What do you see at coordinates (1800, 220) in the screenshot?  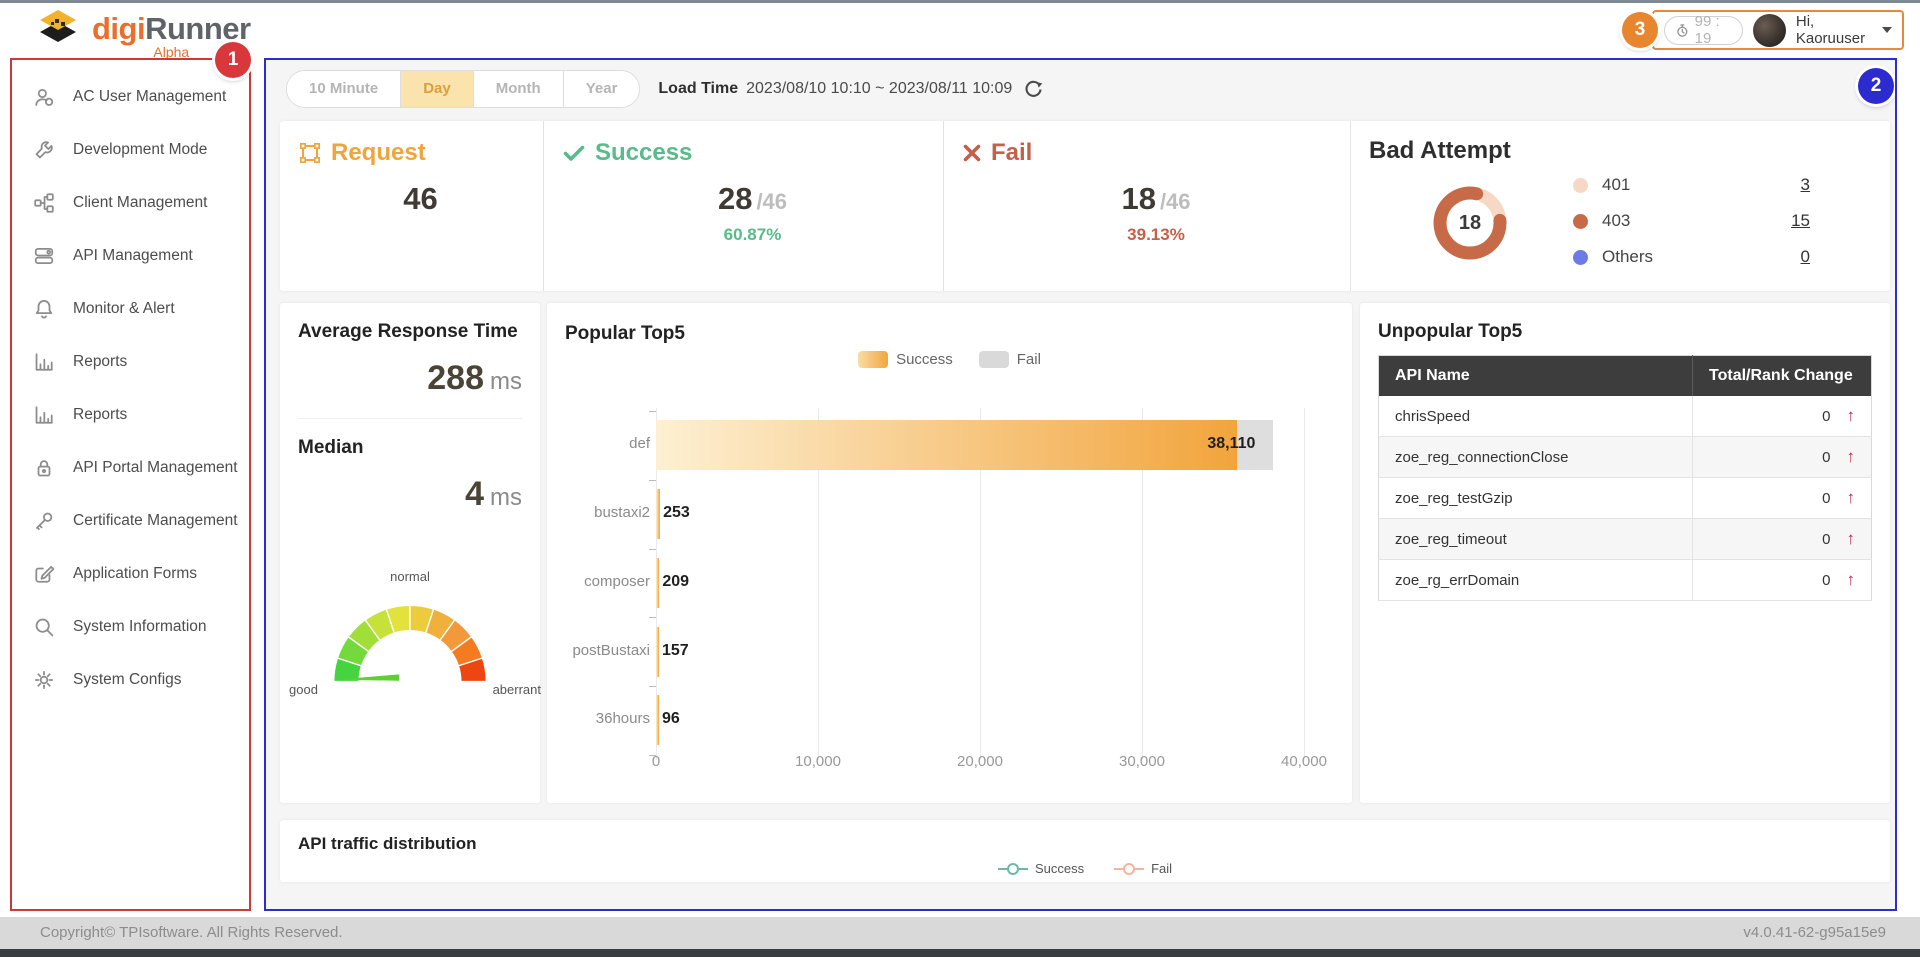 I see `legend-value-link: 15` at bounding box center [1800, 220].